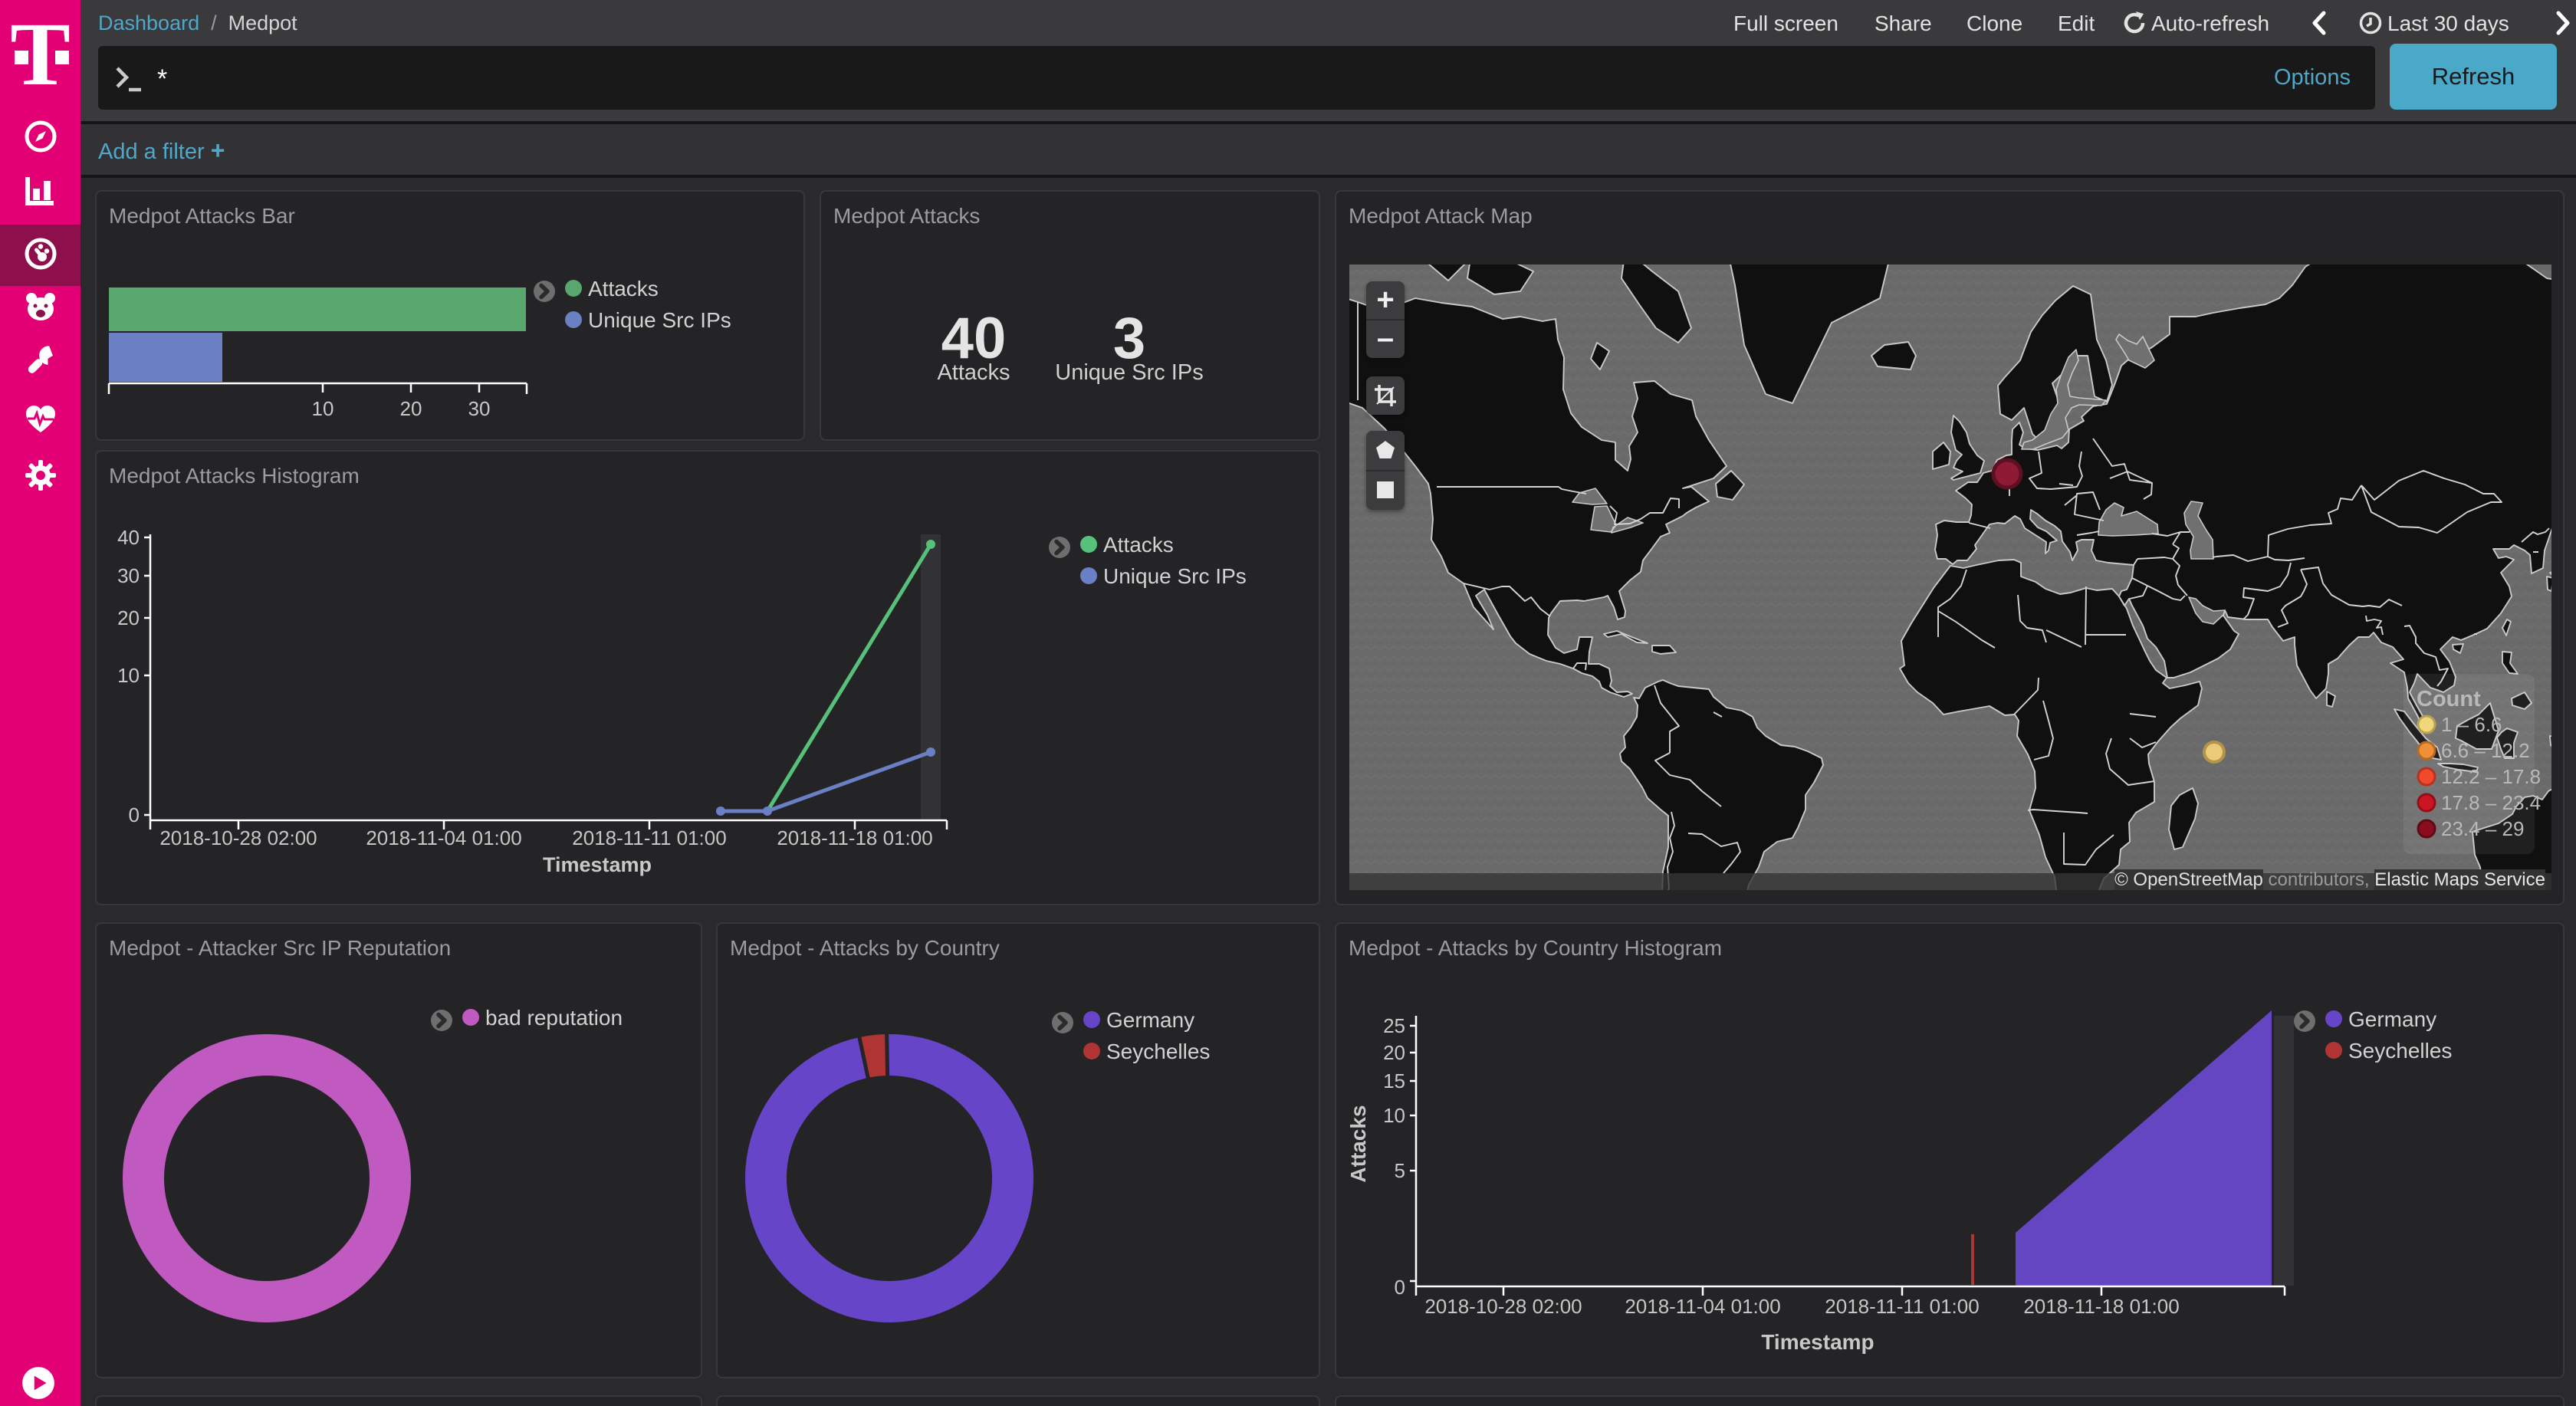 The width and height of the screenshot is (2576, 1406). Describe the element at coordinates (2482, 828) in the screenshot. I see `svg-text: 23.4 – 29` at that location.